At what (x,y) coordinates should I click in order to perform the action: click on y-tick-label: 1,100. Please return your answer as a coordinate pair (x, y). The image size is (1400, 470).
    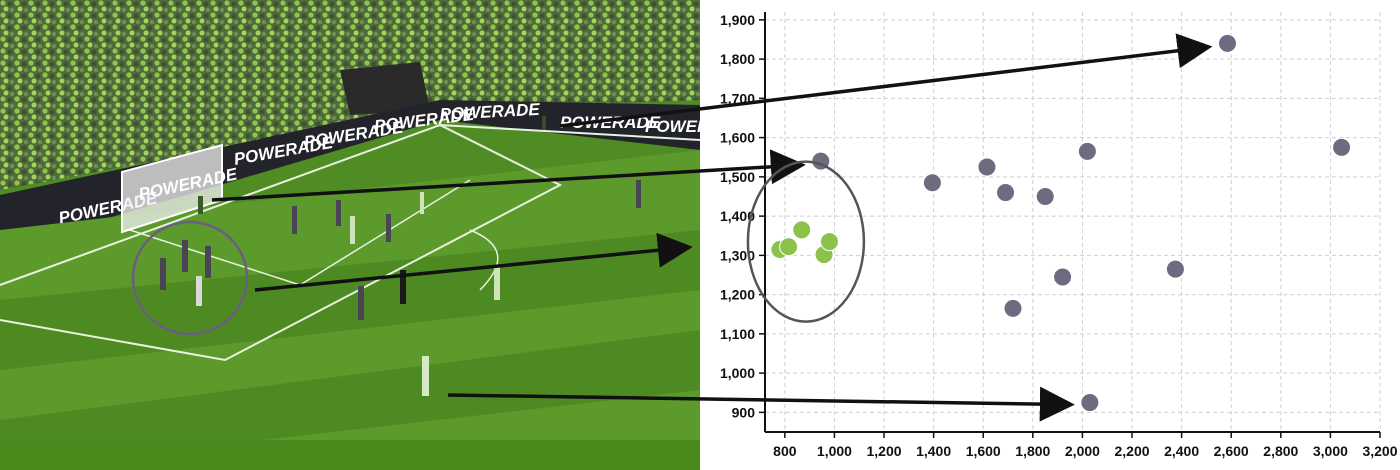
    Looking at the image, I should click on (737, 334).